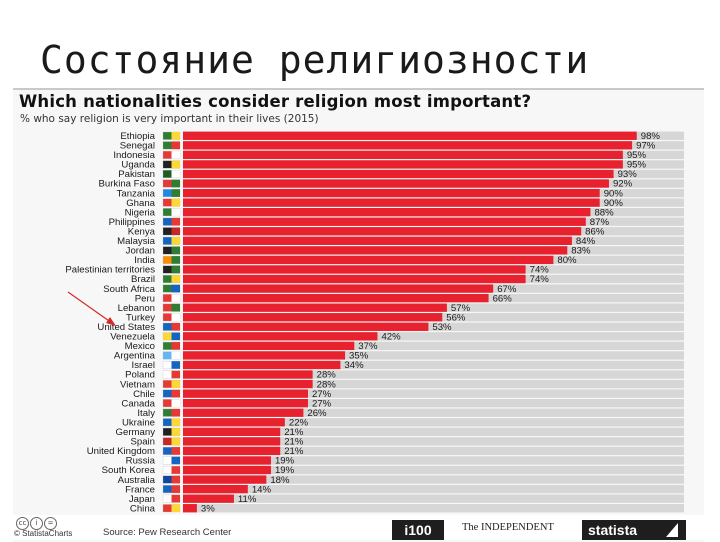 This screenshot has width=720, height=542. What do you see at coordinates (322, 403) in the screenshot?
I see `value-label: 27%` at bounding box center [322, 403].